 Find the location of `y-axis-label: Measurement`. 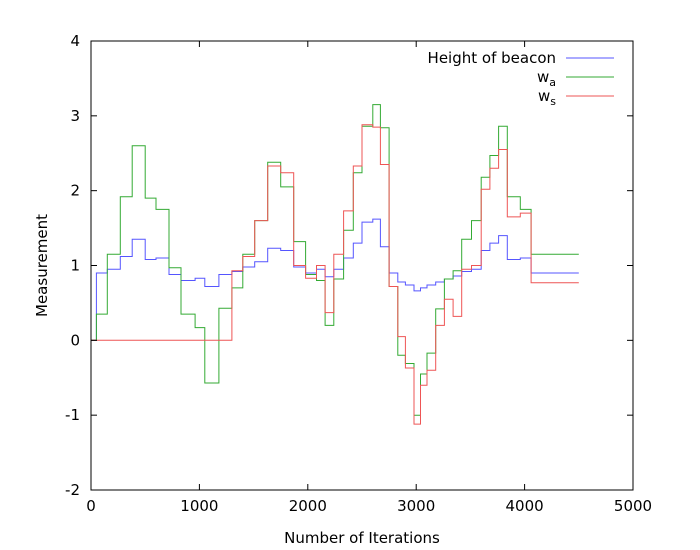

y-axis-label: Measurement is located at coordinates (42, 265).